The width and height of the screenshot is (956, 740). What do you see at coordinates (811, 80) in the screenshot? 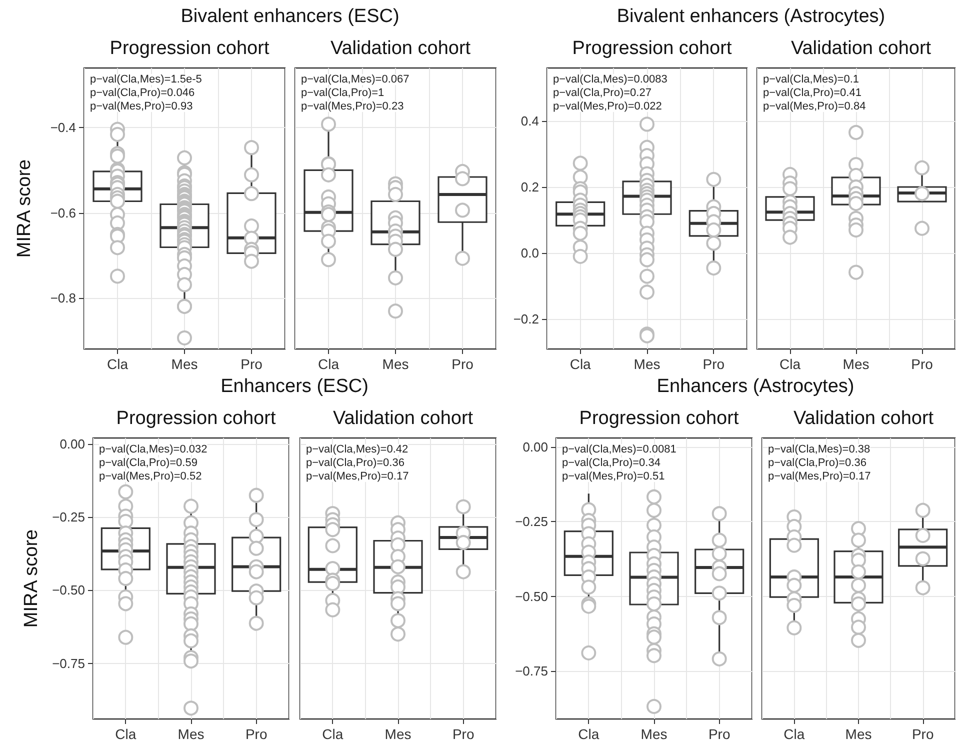
I see `annotation: p−val(Cla,Mes)=0.1` at bounding box center [811, 80].